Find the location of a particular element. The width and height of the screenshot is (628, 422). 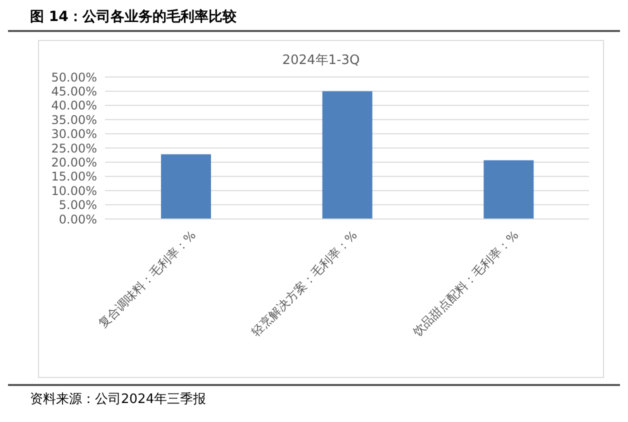

y-tick-label: 0.00% is located at coordinates (77, 219).